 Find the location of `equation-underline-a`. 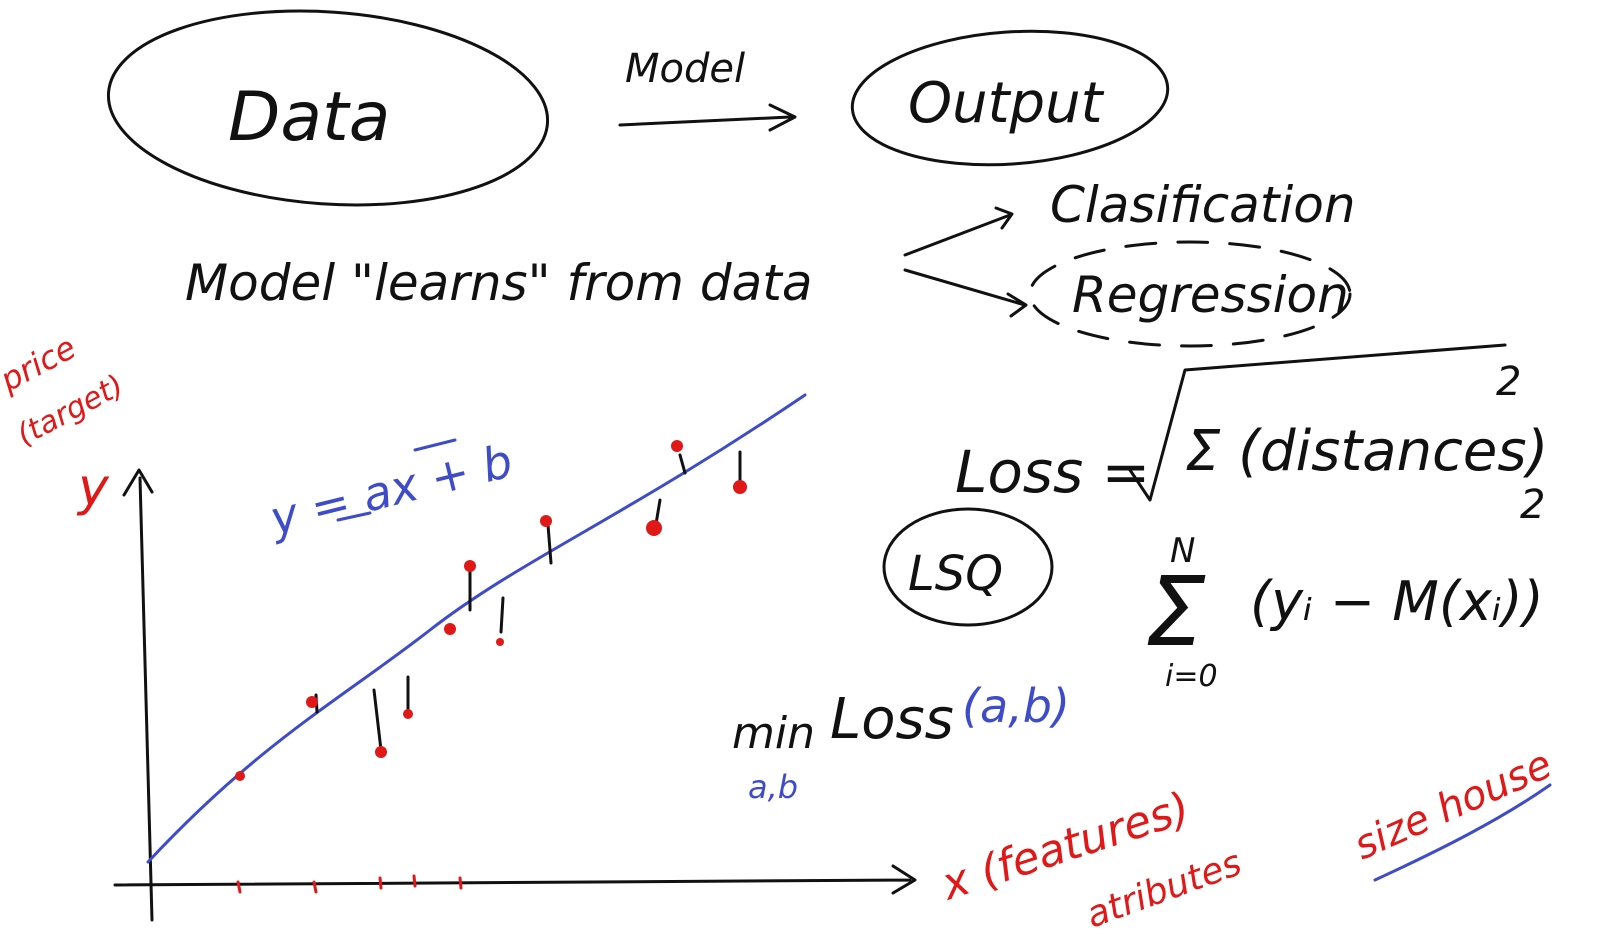

equation-underline-a is located at coordinates (354, 516).